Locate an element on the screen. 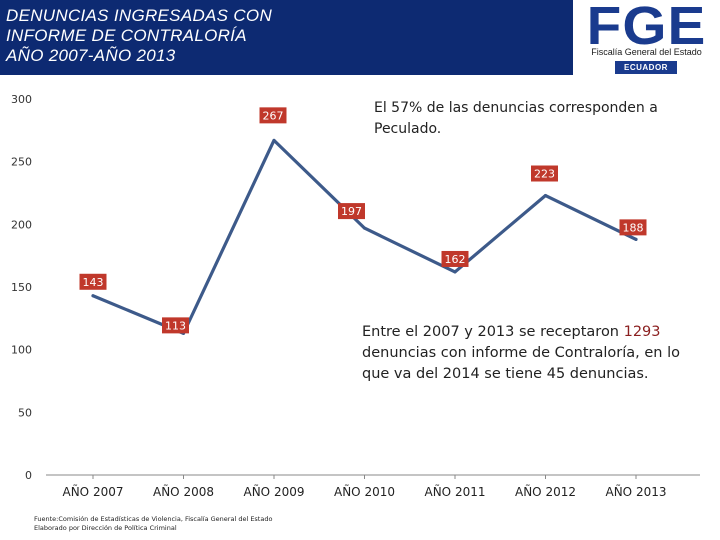  y-tick-label: 300 is located at coordinates (21, 99).